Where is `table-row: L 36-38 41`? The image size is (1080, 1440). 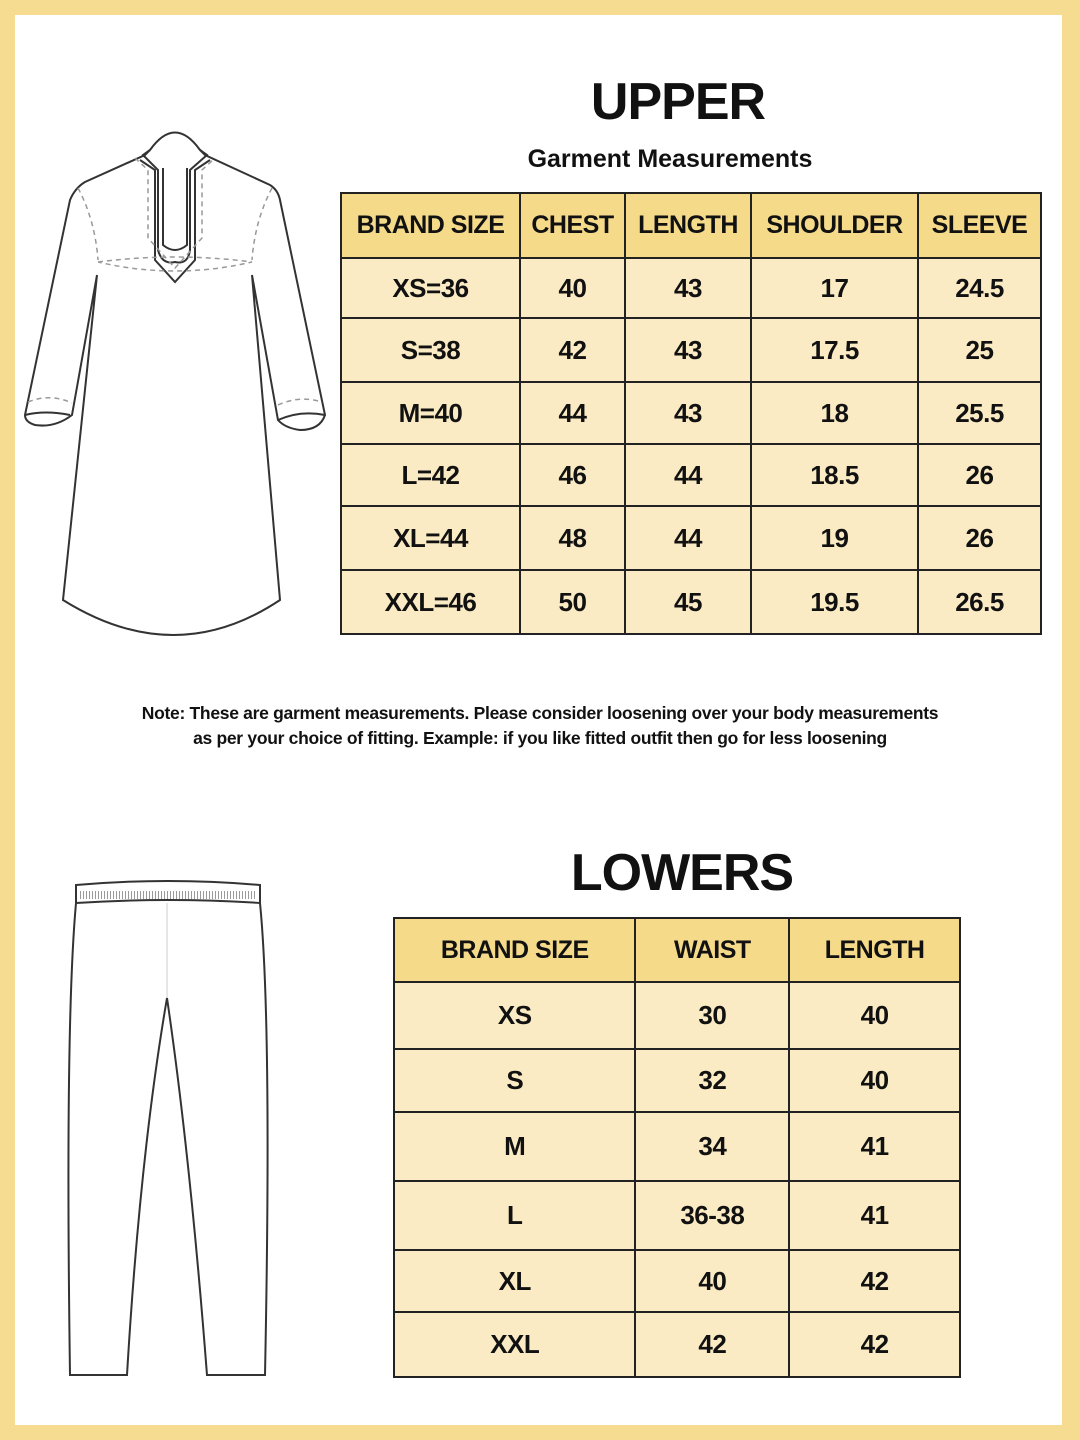
table-row: L 36-38 41 is located at coordinates (676, 1215).